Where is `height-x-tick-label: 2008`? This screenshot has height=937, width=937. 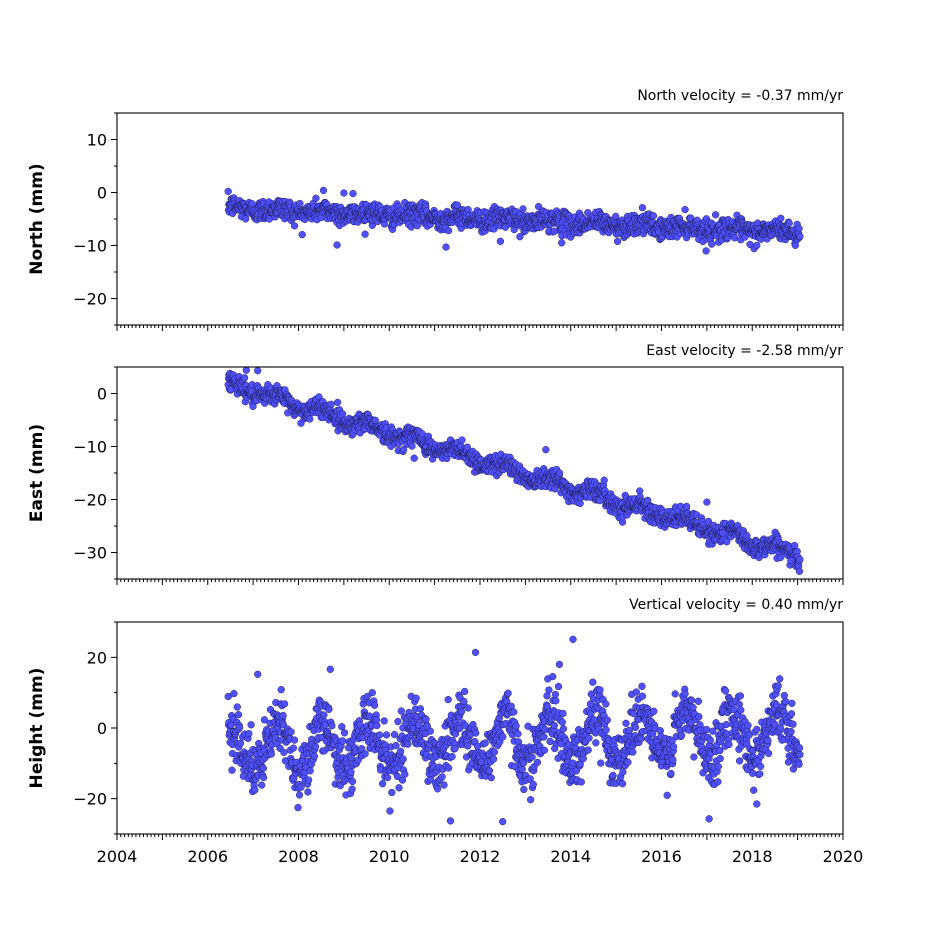 height-x-tick-label: 2008 is located at coordinates (298, 856).